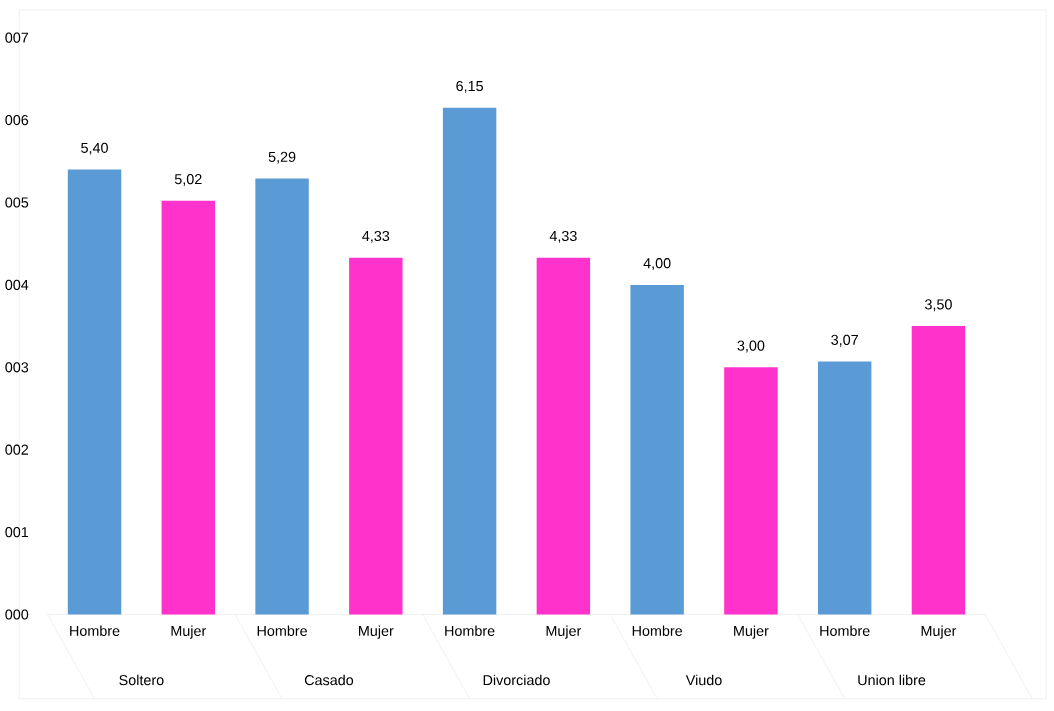 The width and height of the screenshot is (1054, 711). Describe the element at coordinates (892, 680) in the screenshot. I see `text: Union libre` at that location.